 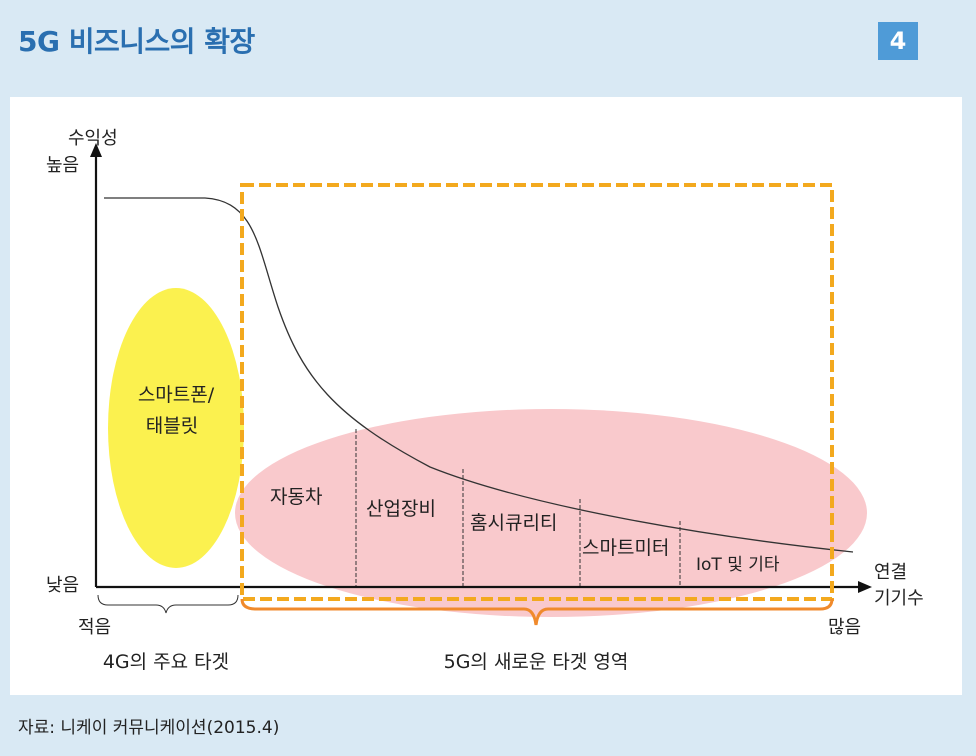 I want to click on bracket-4g-label: 4G의 주요 타겟, so click(x=166, y=662).